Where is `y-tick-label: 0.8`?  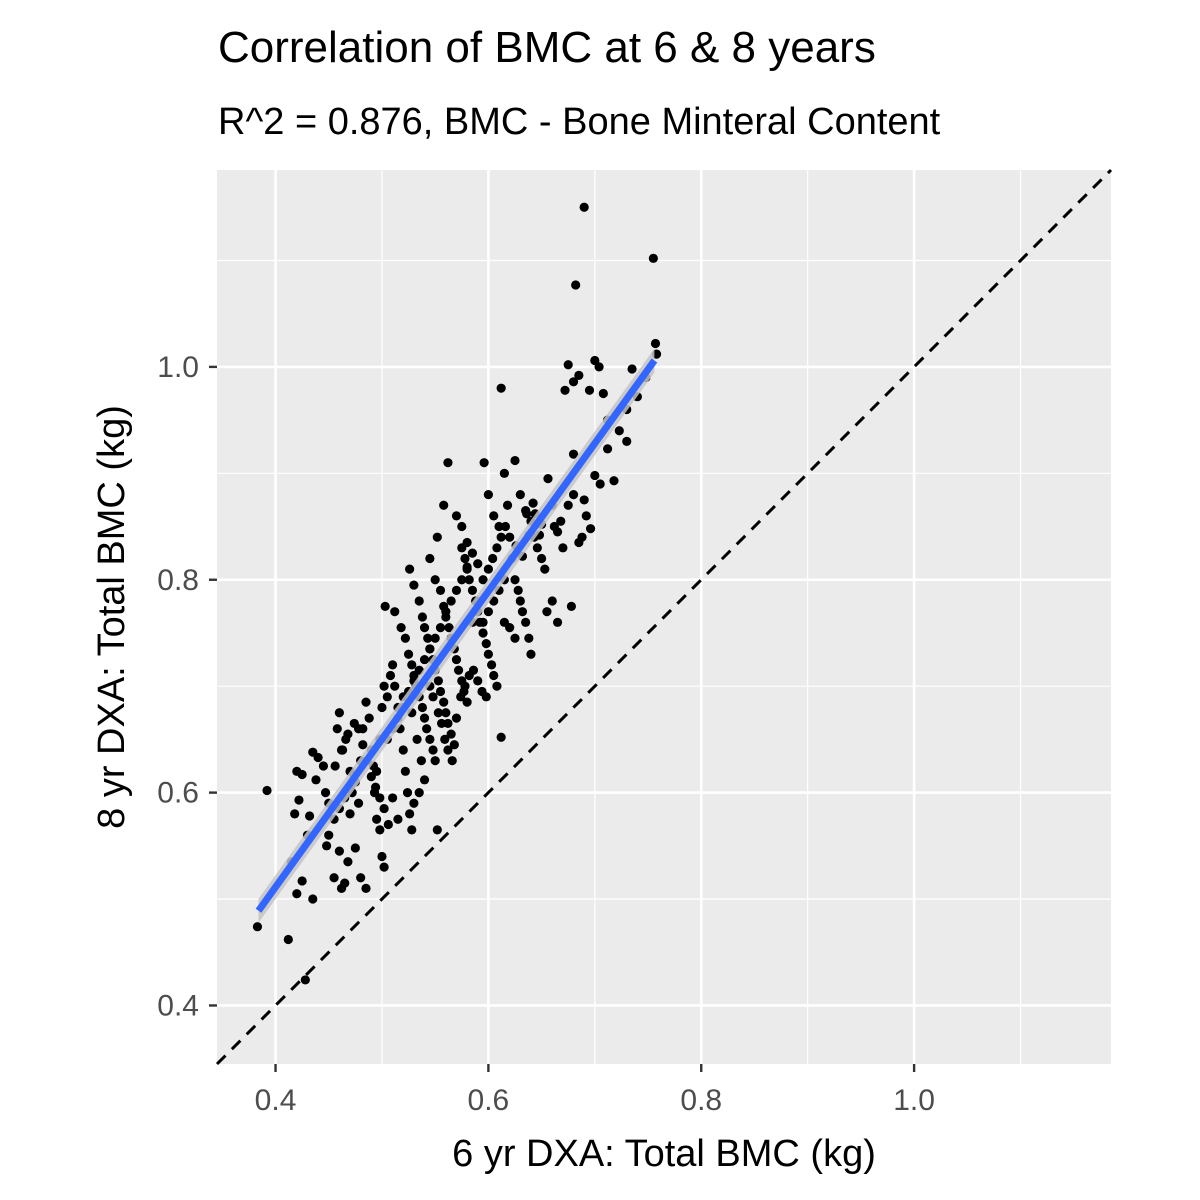
y-tick-label: 0.8 is located at coordinates (178, 580).